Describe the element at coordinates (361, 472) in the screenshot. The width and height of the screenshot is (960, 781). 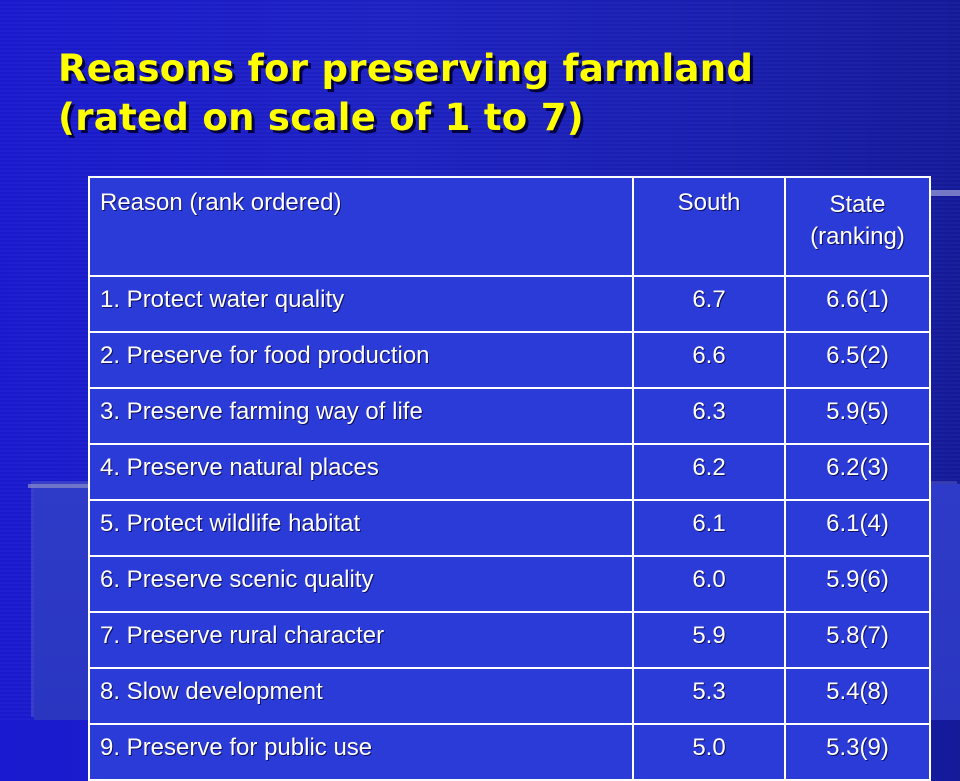
I see `cell-reason: 4. Preserve natural places` at that location.